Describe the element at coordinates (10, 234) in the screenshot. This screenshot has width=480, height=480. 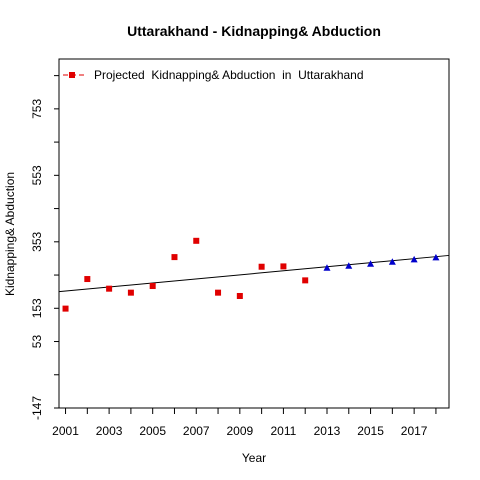
I see `y-axis-label: Kidnapping& Abduction` at that location.